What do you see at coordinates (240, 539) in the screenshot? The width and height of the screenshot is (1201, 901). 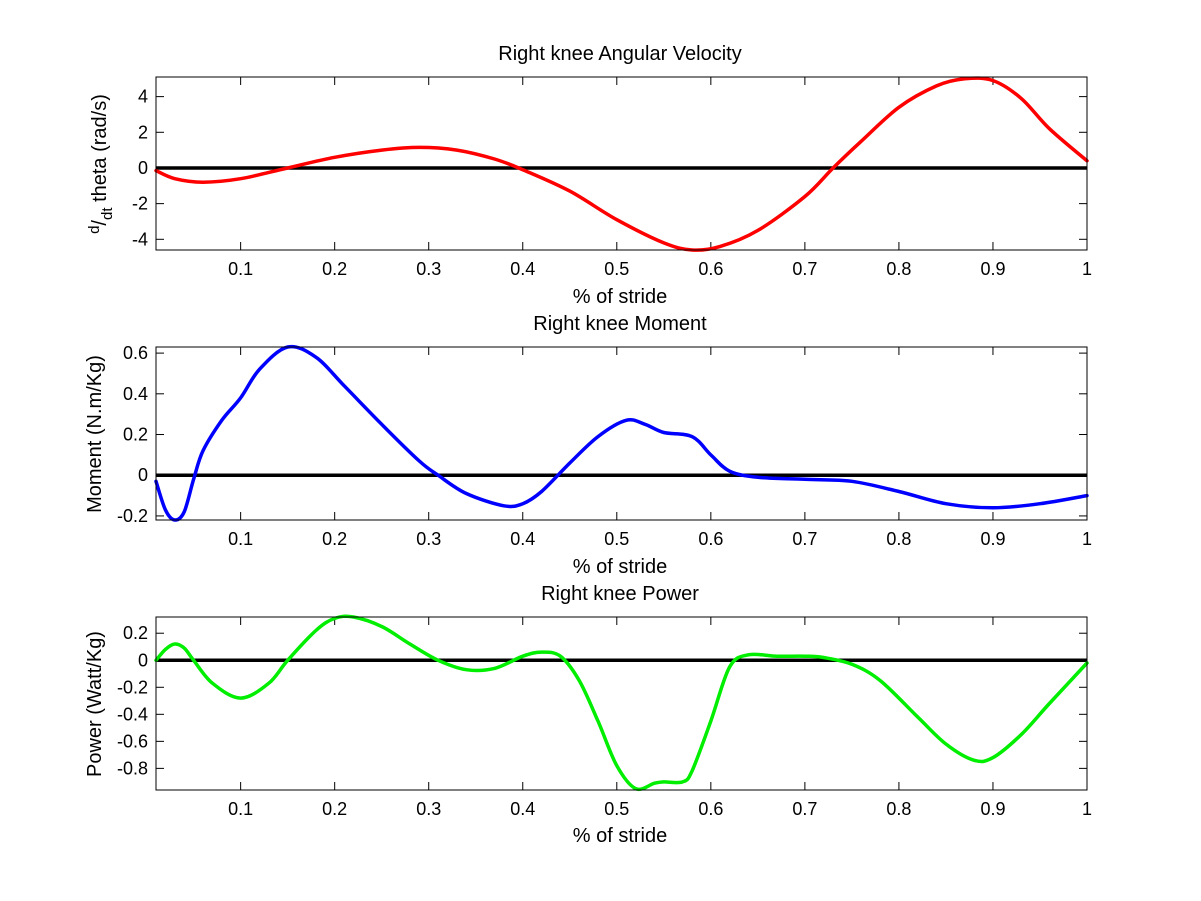 I see `moment-x-tick-label: 0.1` at bounding box center [240, 539].